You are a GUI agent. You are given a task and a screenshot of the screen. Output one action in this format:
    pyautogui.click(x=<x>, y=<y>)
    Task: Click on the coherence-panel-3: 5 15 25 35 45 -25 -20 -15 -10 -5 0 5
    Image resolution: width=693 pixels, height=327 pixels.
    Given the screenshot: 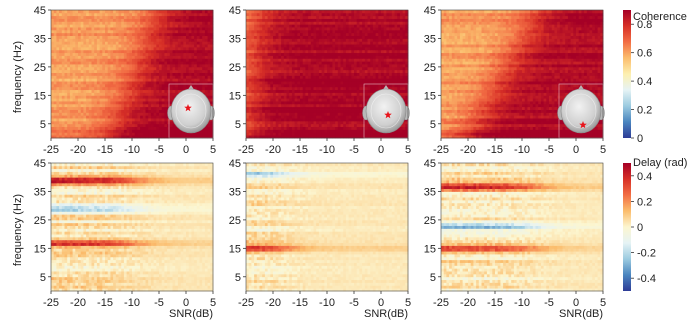 What is the action you would take?
    pyautogui.click(x=515, y=80)
    